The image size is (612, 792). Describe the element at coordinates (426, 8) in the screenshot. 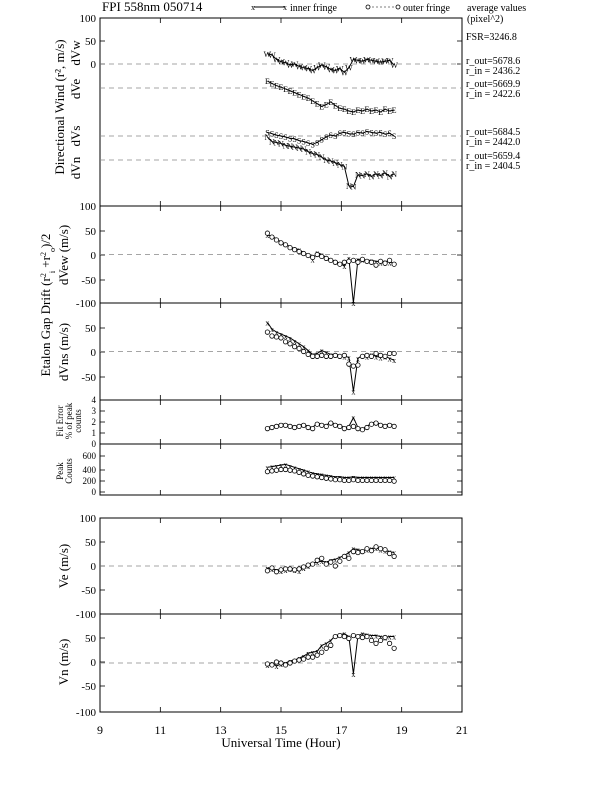

I see `legend-outer-label: outer fringe` at that location.